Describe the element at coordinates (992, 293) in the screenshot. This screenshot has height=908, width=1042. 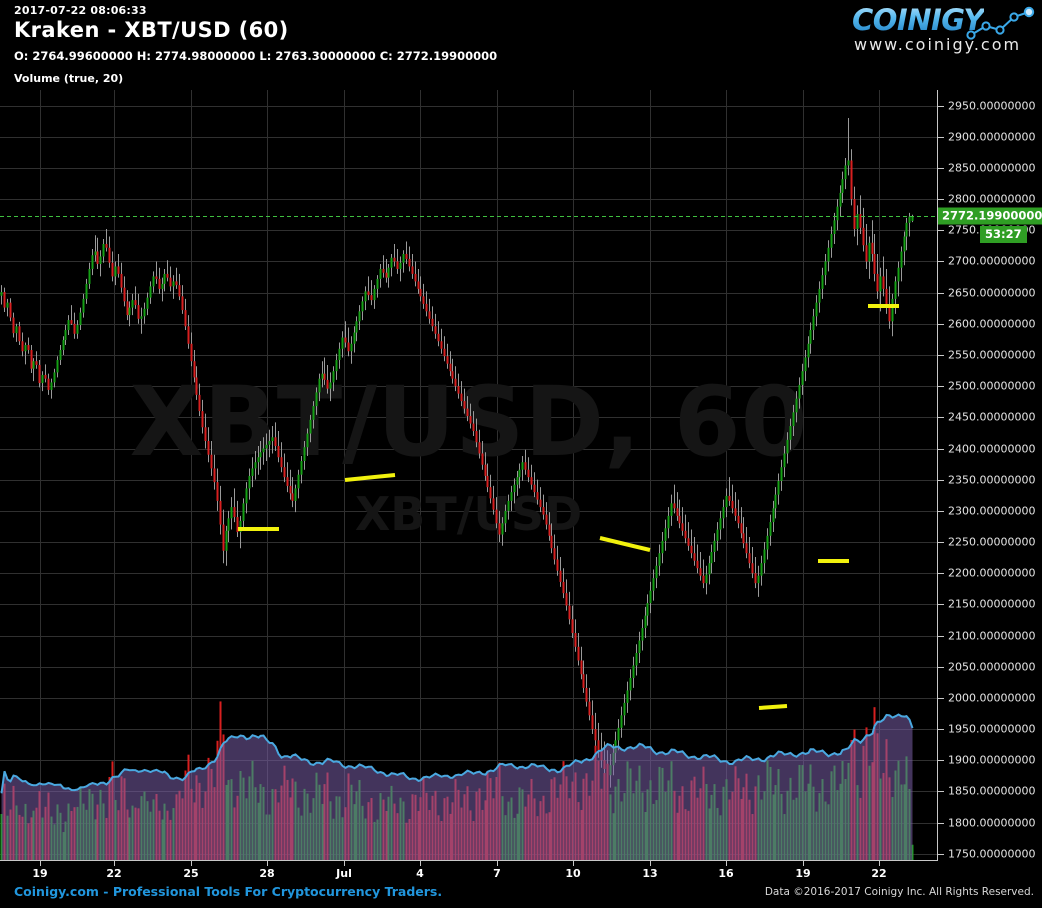
I see `price-axis-label: 2650.00000000` at that location.